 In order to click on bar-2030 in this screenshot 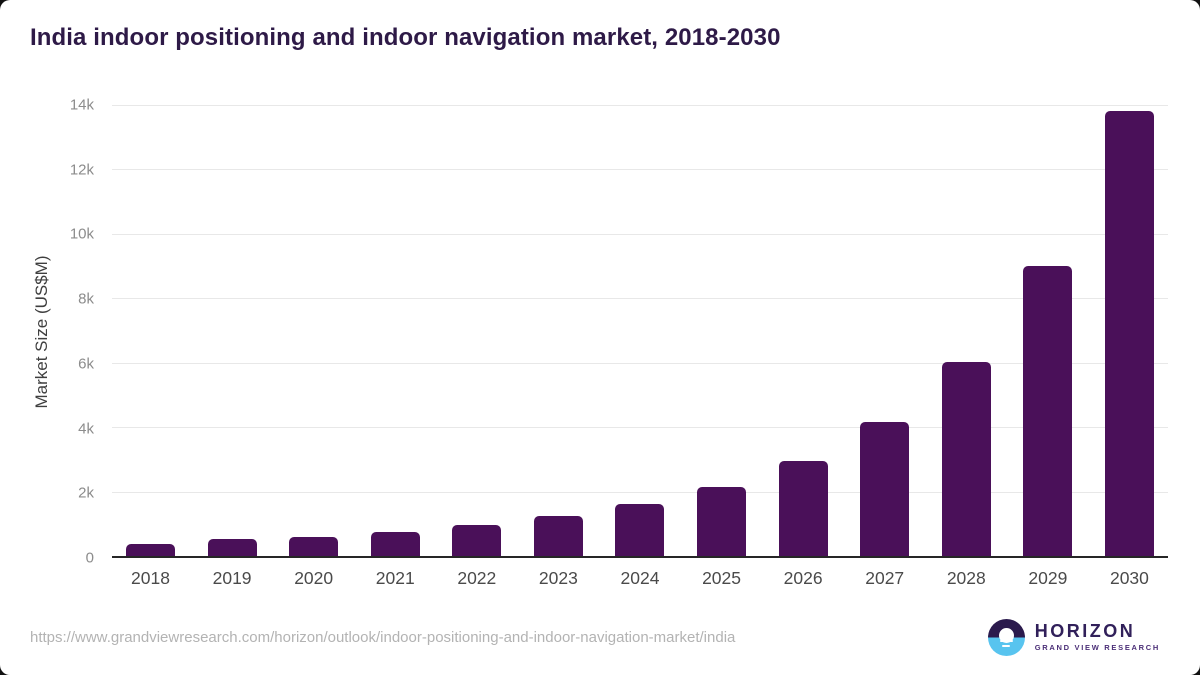, I will do `click(1129, 333)`.